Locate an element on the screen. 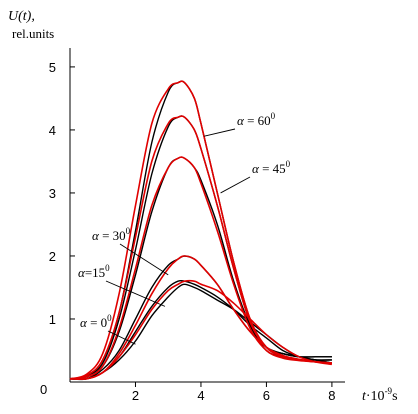 The width and height of the screenshot is (418, 414). annotation-label: α=150 is located at coordinates (94, 271).